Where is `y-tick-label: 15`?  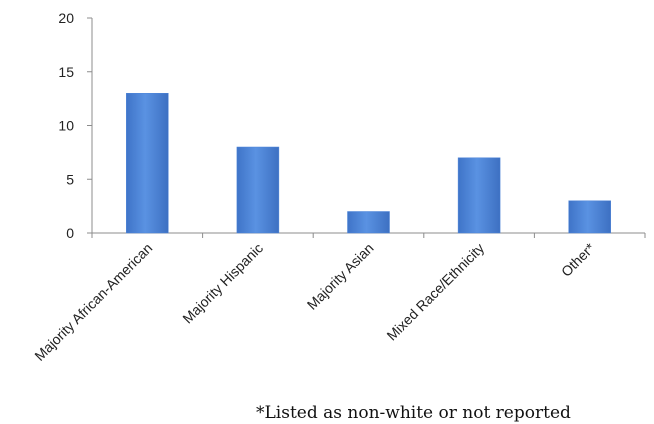
y-tick-label: 15 is located at coordinates (66, 72).